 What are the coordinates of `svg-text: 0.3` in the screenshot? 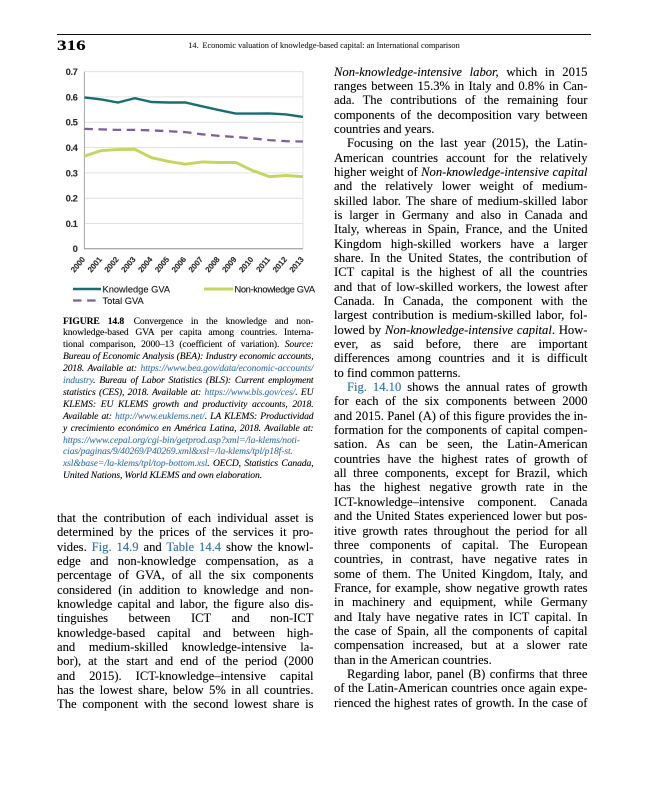 It's located at (72, 172).